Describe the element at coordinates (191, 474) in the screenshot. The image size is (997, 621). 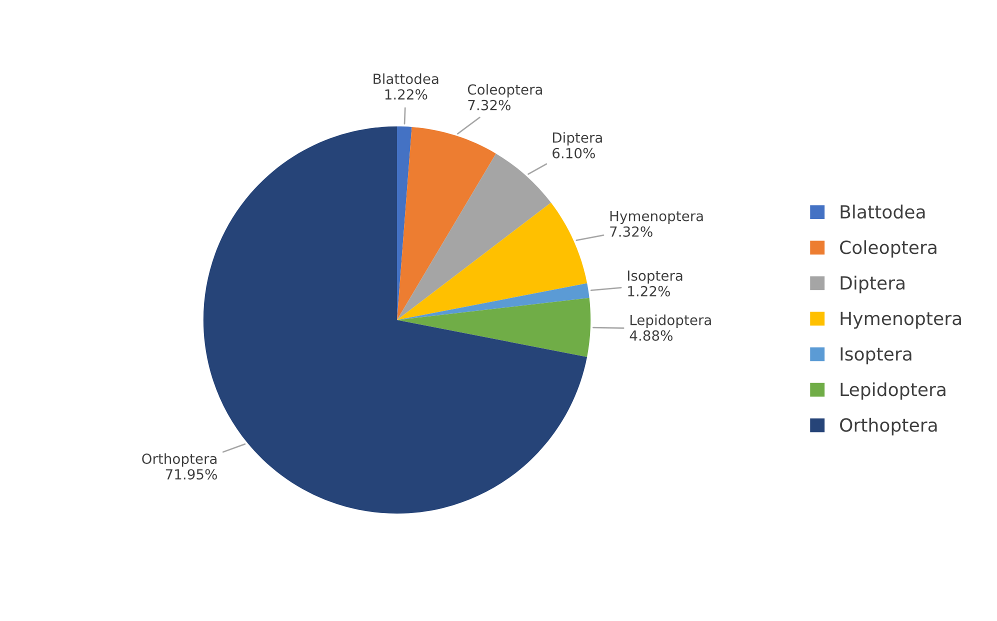
I see `data-label: 71.95%` at that location.